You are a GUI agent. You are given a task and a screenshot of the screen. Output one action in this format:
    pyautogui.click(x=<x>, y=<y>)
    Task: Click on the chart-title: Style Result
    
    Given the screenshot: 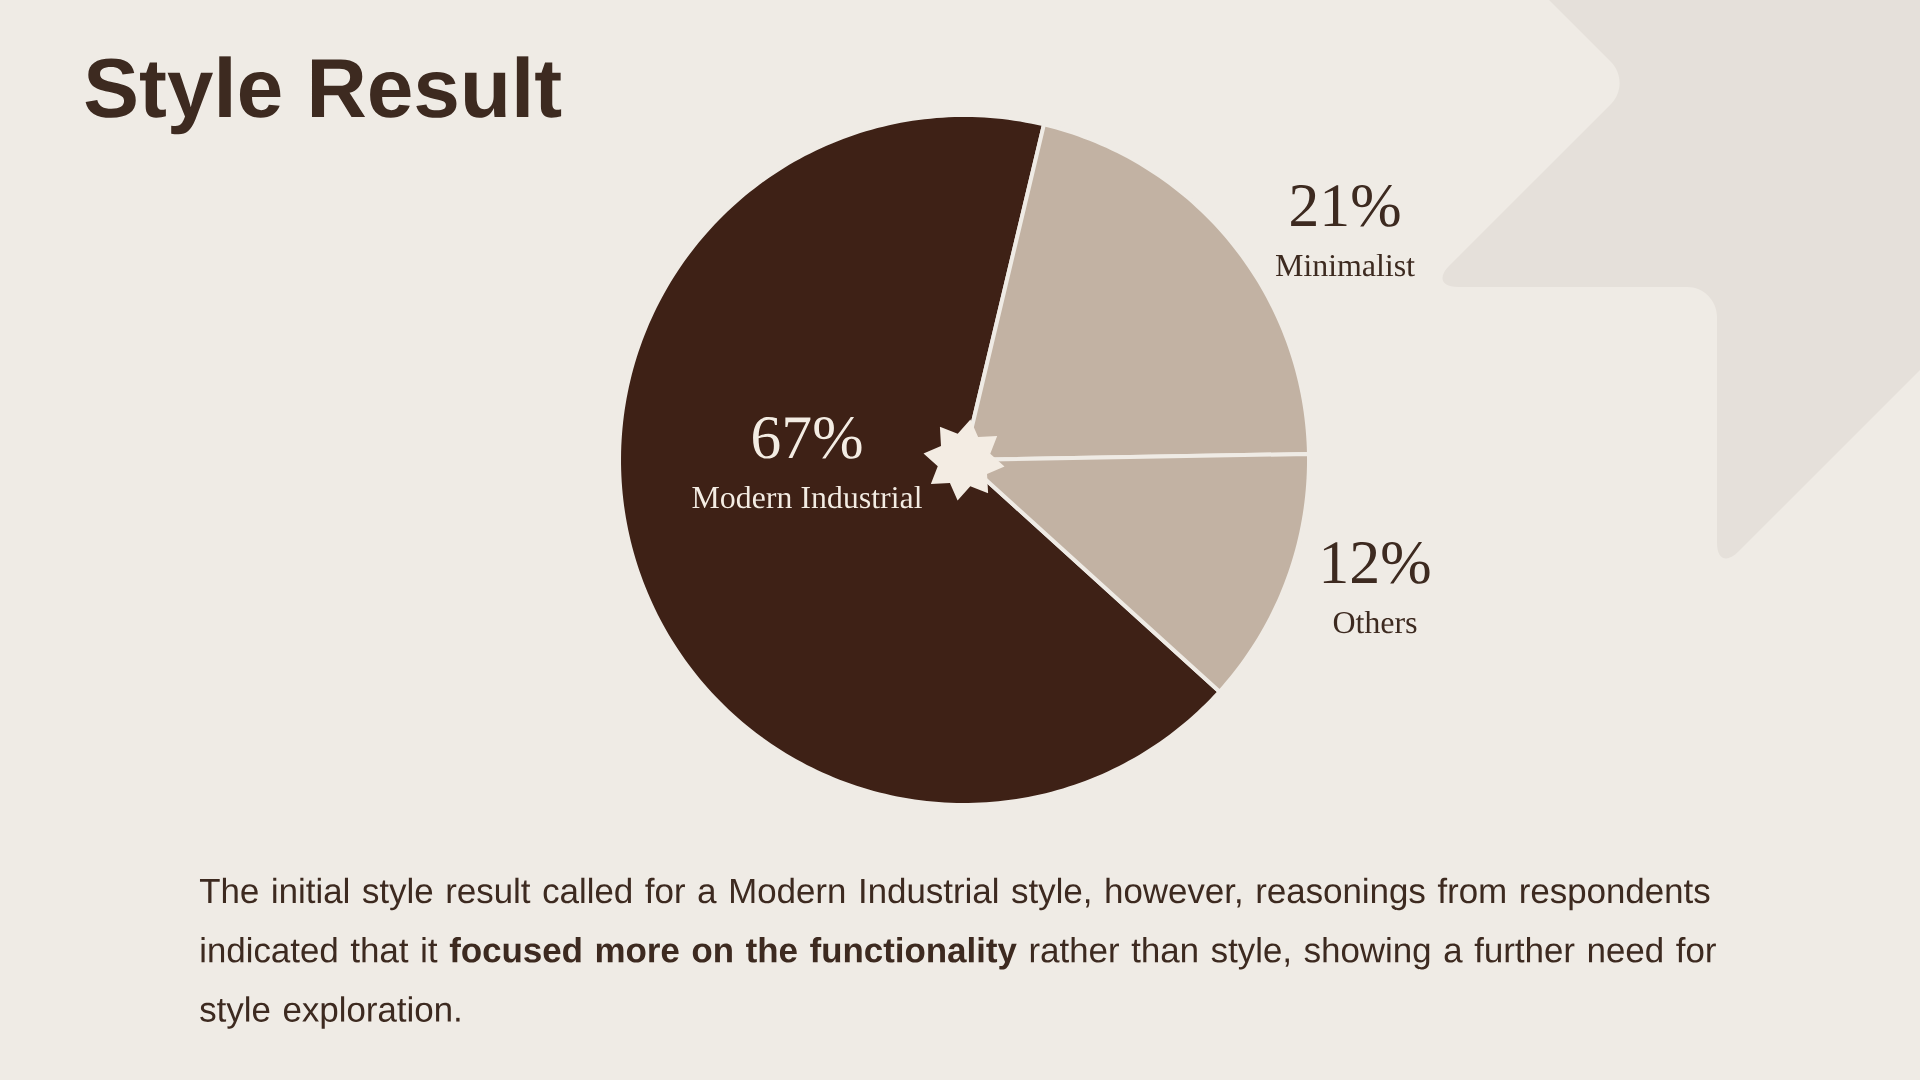 What is the action you would take?
    pyautogui.click(x=323, y=95)
    